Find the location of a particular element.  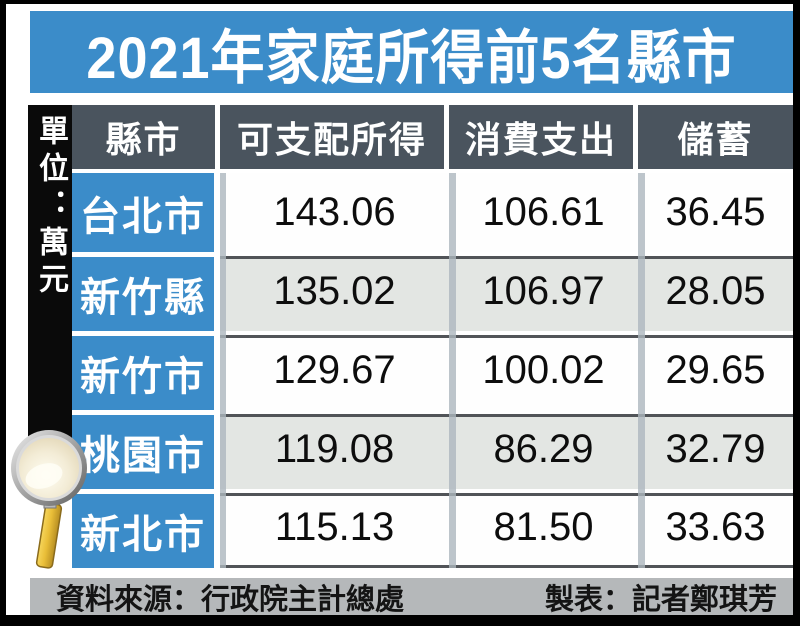

unit-bar: 單位：萬元 is located at coordinates (50, 278).